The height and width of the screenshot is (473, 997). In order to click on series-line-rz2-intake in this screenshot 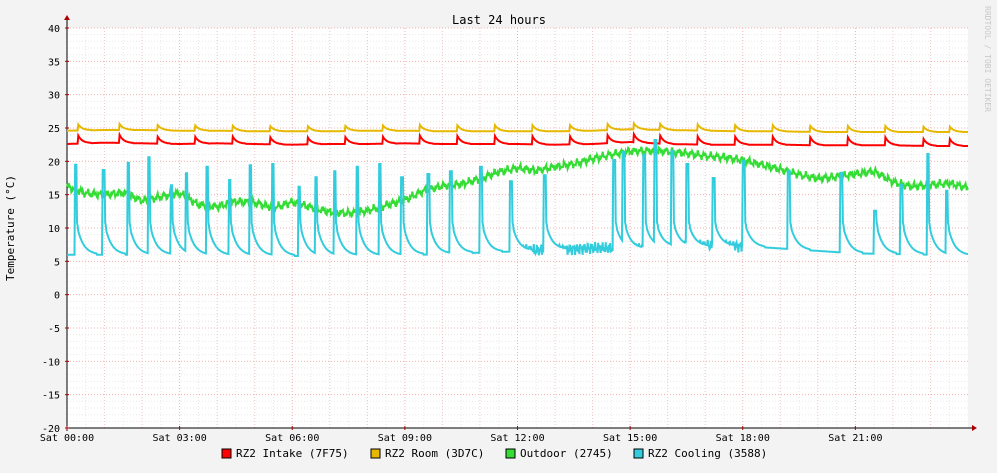, I will do `click(517, 138)`.